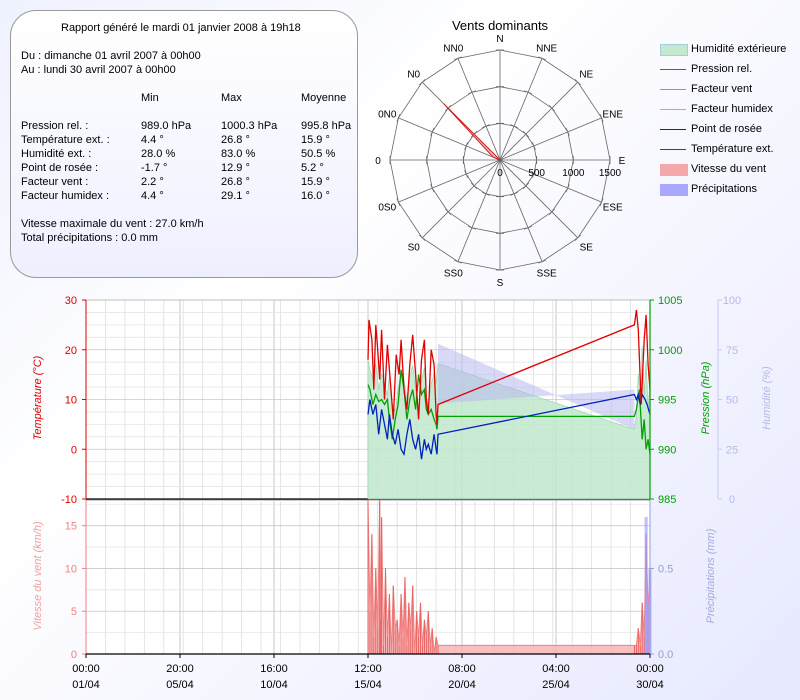  What do you see at coordinates (378, 161) in the screenshot?
I see `rose-direction-label: 0` at bounding box center [378, 161].